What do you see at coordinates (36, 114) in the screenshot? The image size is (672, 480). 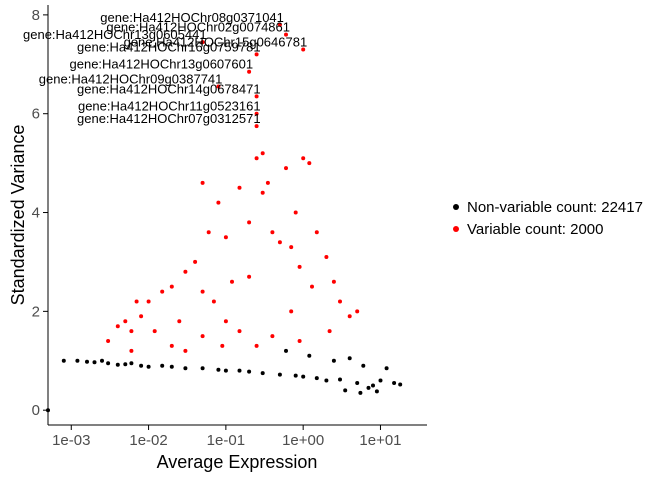 I see `y-tick-label-3: 6` at bounding box center [36, 114].